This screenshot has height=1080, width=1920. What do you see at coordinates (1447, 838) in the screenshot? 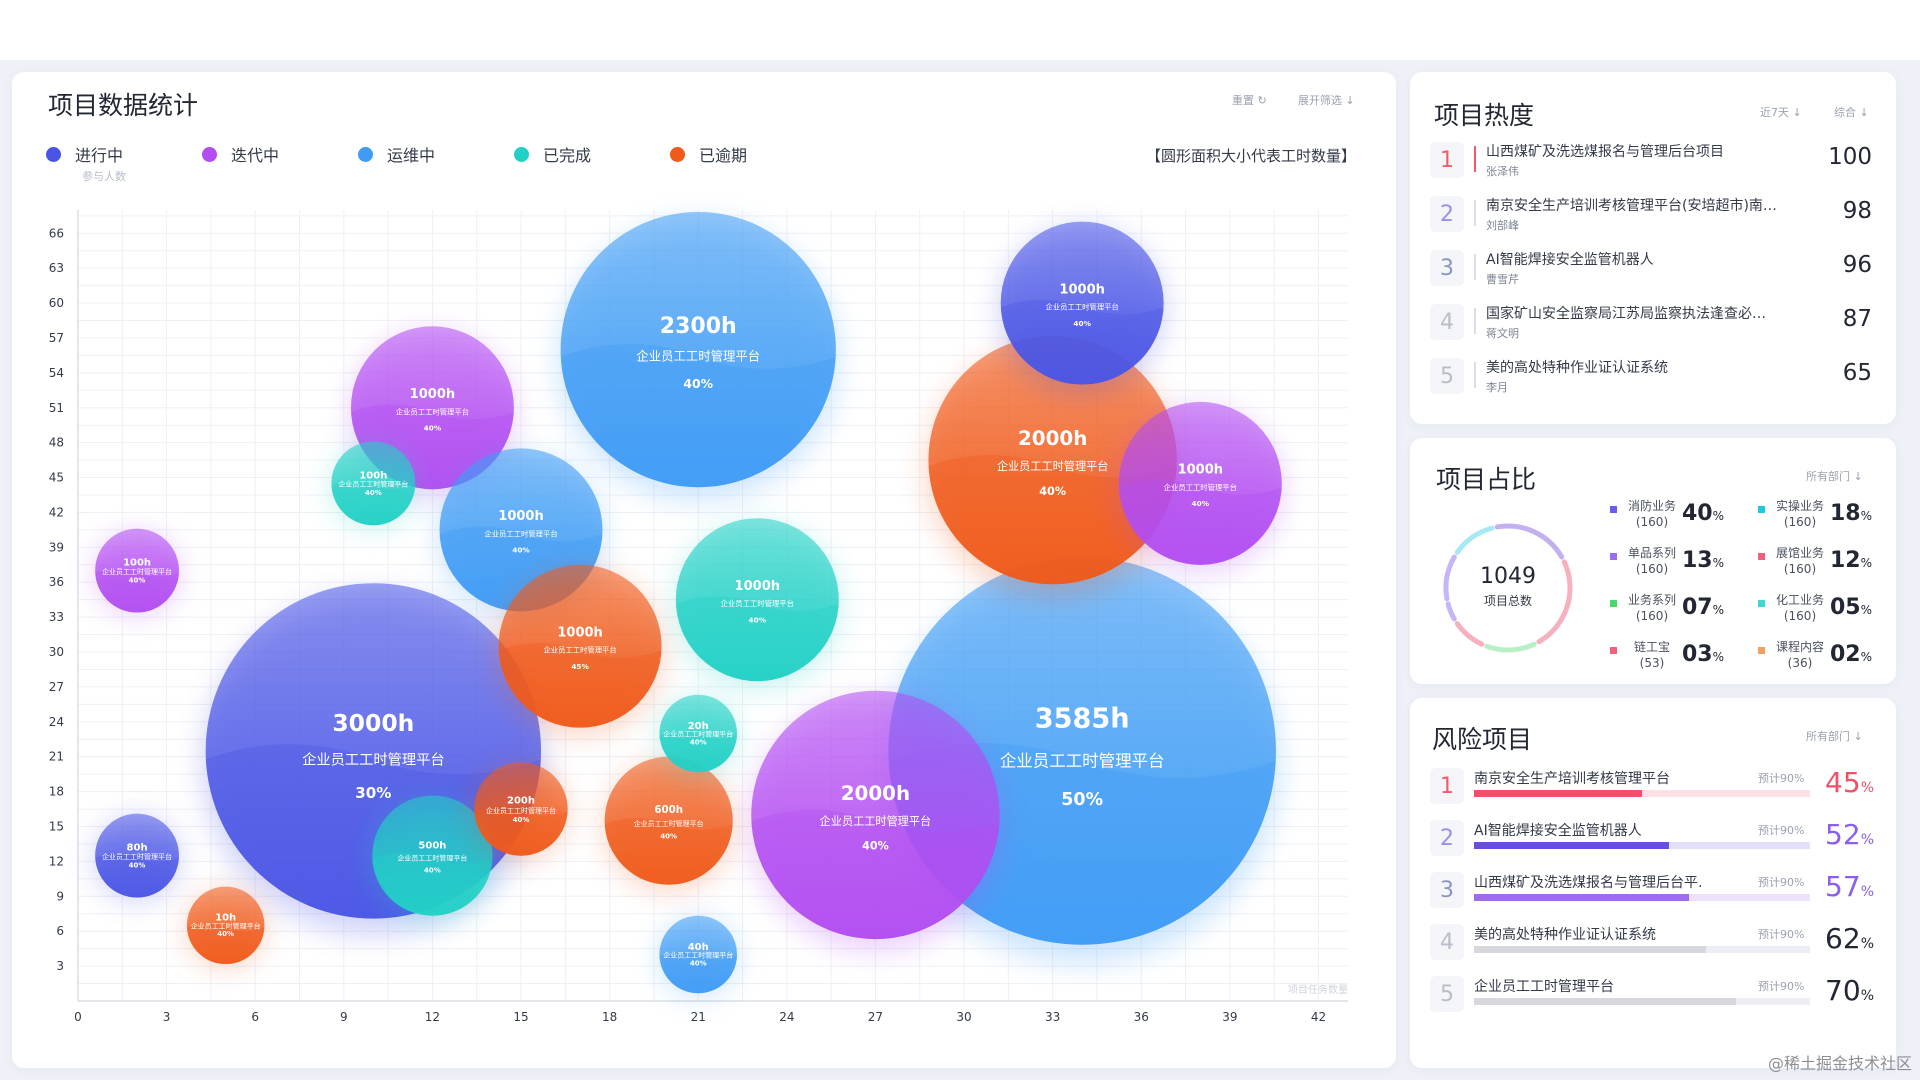
I see `rank-number: 2` at bounding box center [1447, 838].